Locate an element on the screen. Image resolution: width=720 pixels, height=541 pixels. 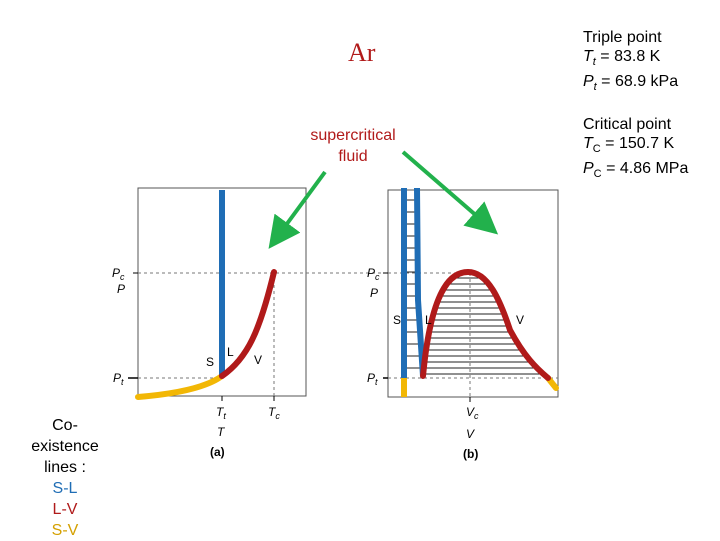
s-region-label: S is located at coordinates (210, 362).